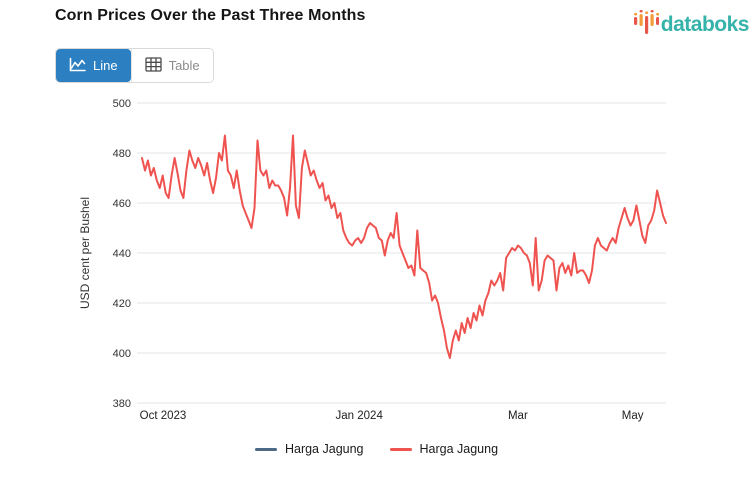 The image size is (753, 498). Describe the element at coordinates (122, 204) in the screenshot. I see `y-tick-label: 460` at that location.